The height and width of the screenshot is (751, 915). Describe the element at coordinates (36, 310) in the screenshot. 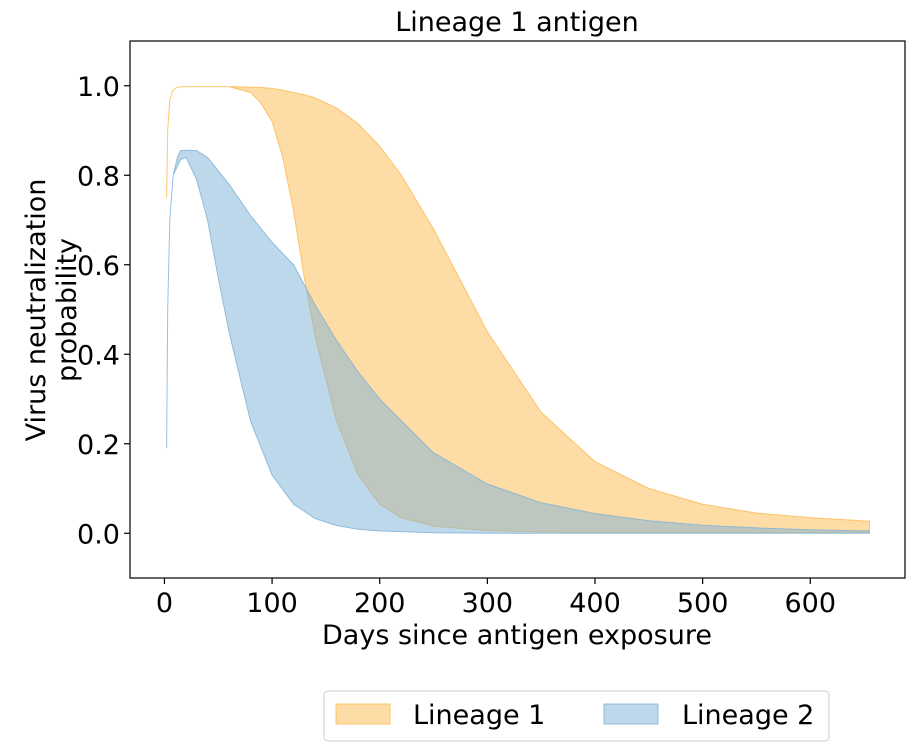

I see `y-axis-label-line1: Virus neutralization` at that location.